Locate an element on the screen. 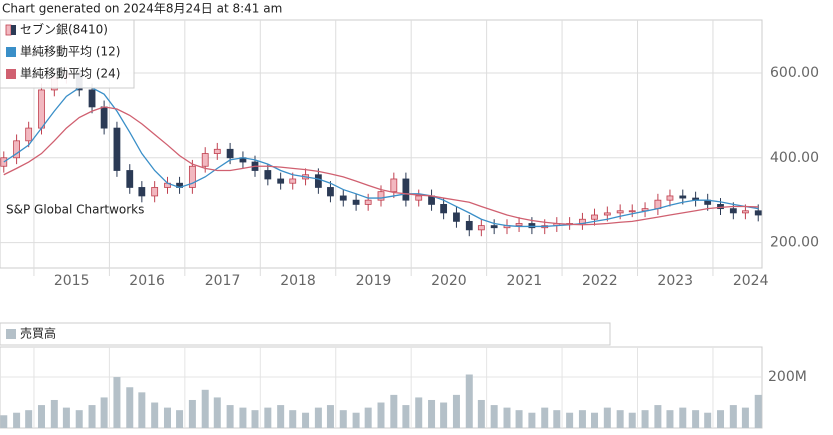  x-tick-label: 2024 is located at coordinates (751, 281).